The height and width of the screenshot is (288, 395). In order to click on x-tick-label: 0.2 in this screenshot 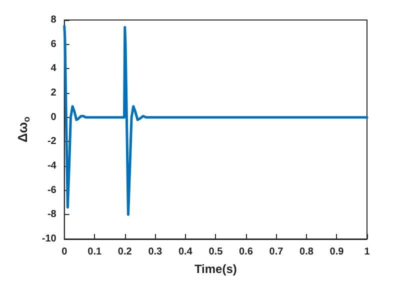, I will do `click(125, 252)`.